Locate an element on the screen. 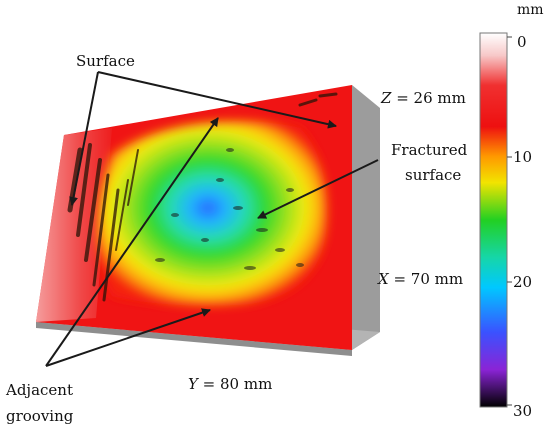 This screenshot has height=437, width=550. x-dimension-label: X = 70 mm is located at coordinates (420, 279).